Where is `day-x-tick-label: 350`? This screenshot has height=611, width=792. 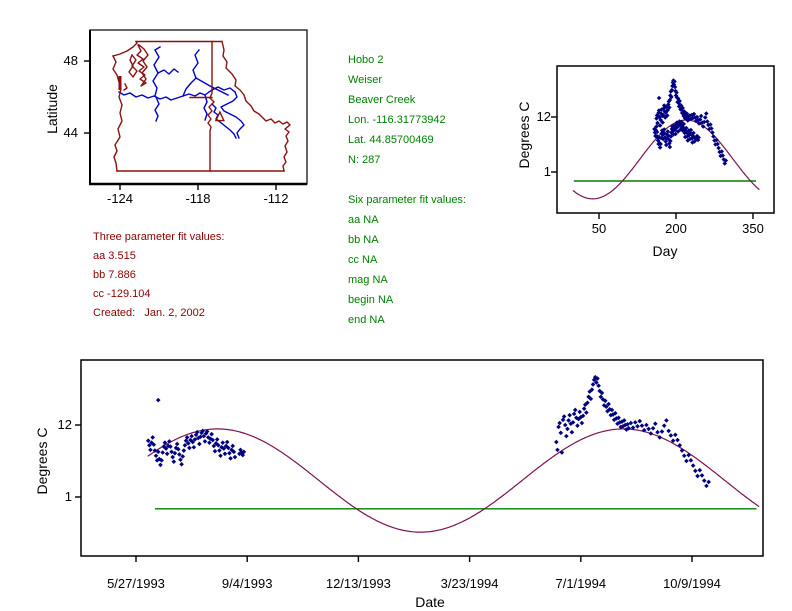 day-x-tick-label: 350 is located at coordinates (753, 228).